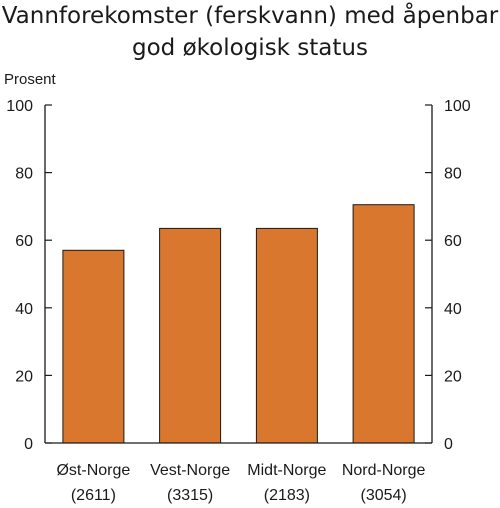 The width and height of the screenshot is (500, 508). I want to click on y-tick-label-right-0: 0, so click(448, 444).